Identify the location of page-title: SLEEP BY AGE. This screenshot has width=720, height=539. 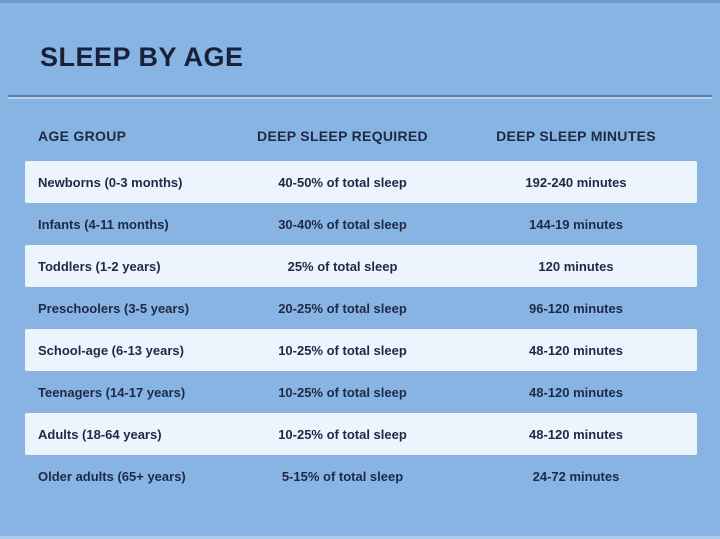
(142, 57).